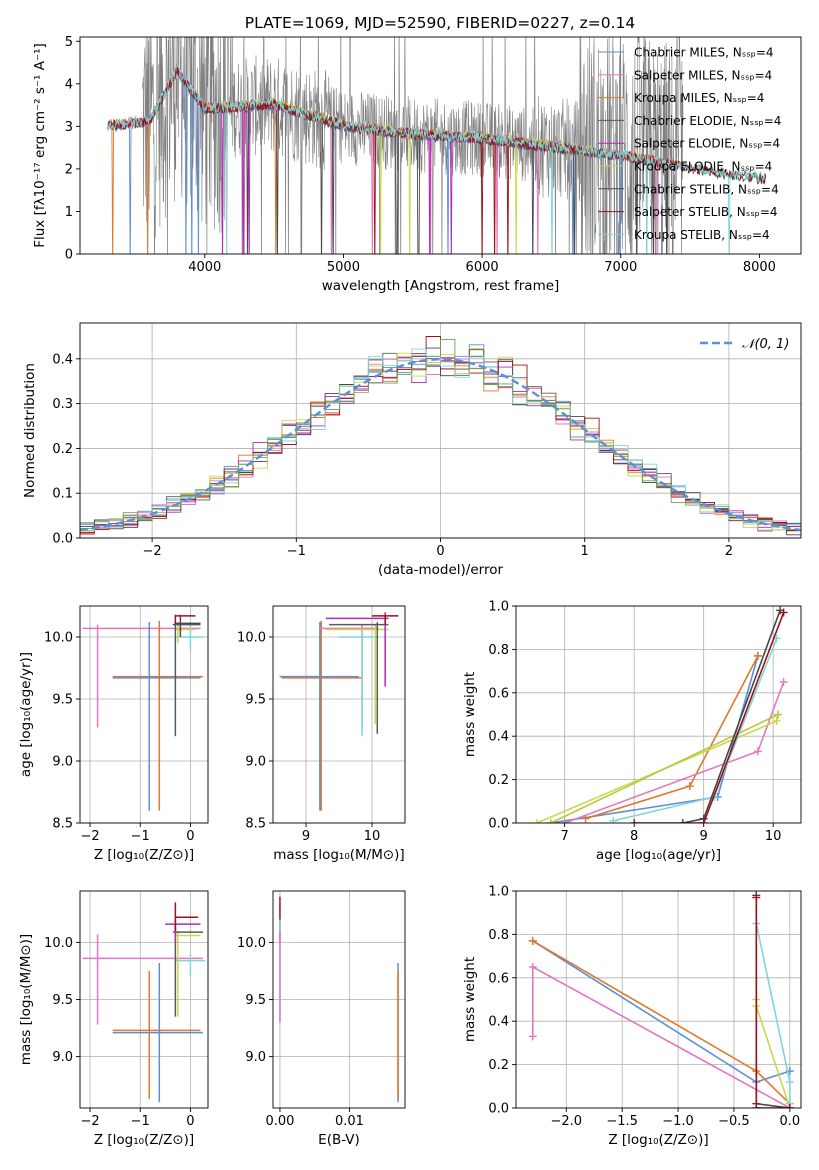  What do you see at coordinates (441, 570) in the screenshot?
I see `x-axis-label: (data-model)/error` at bounding box center [441, 570].